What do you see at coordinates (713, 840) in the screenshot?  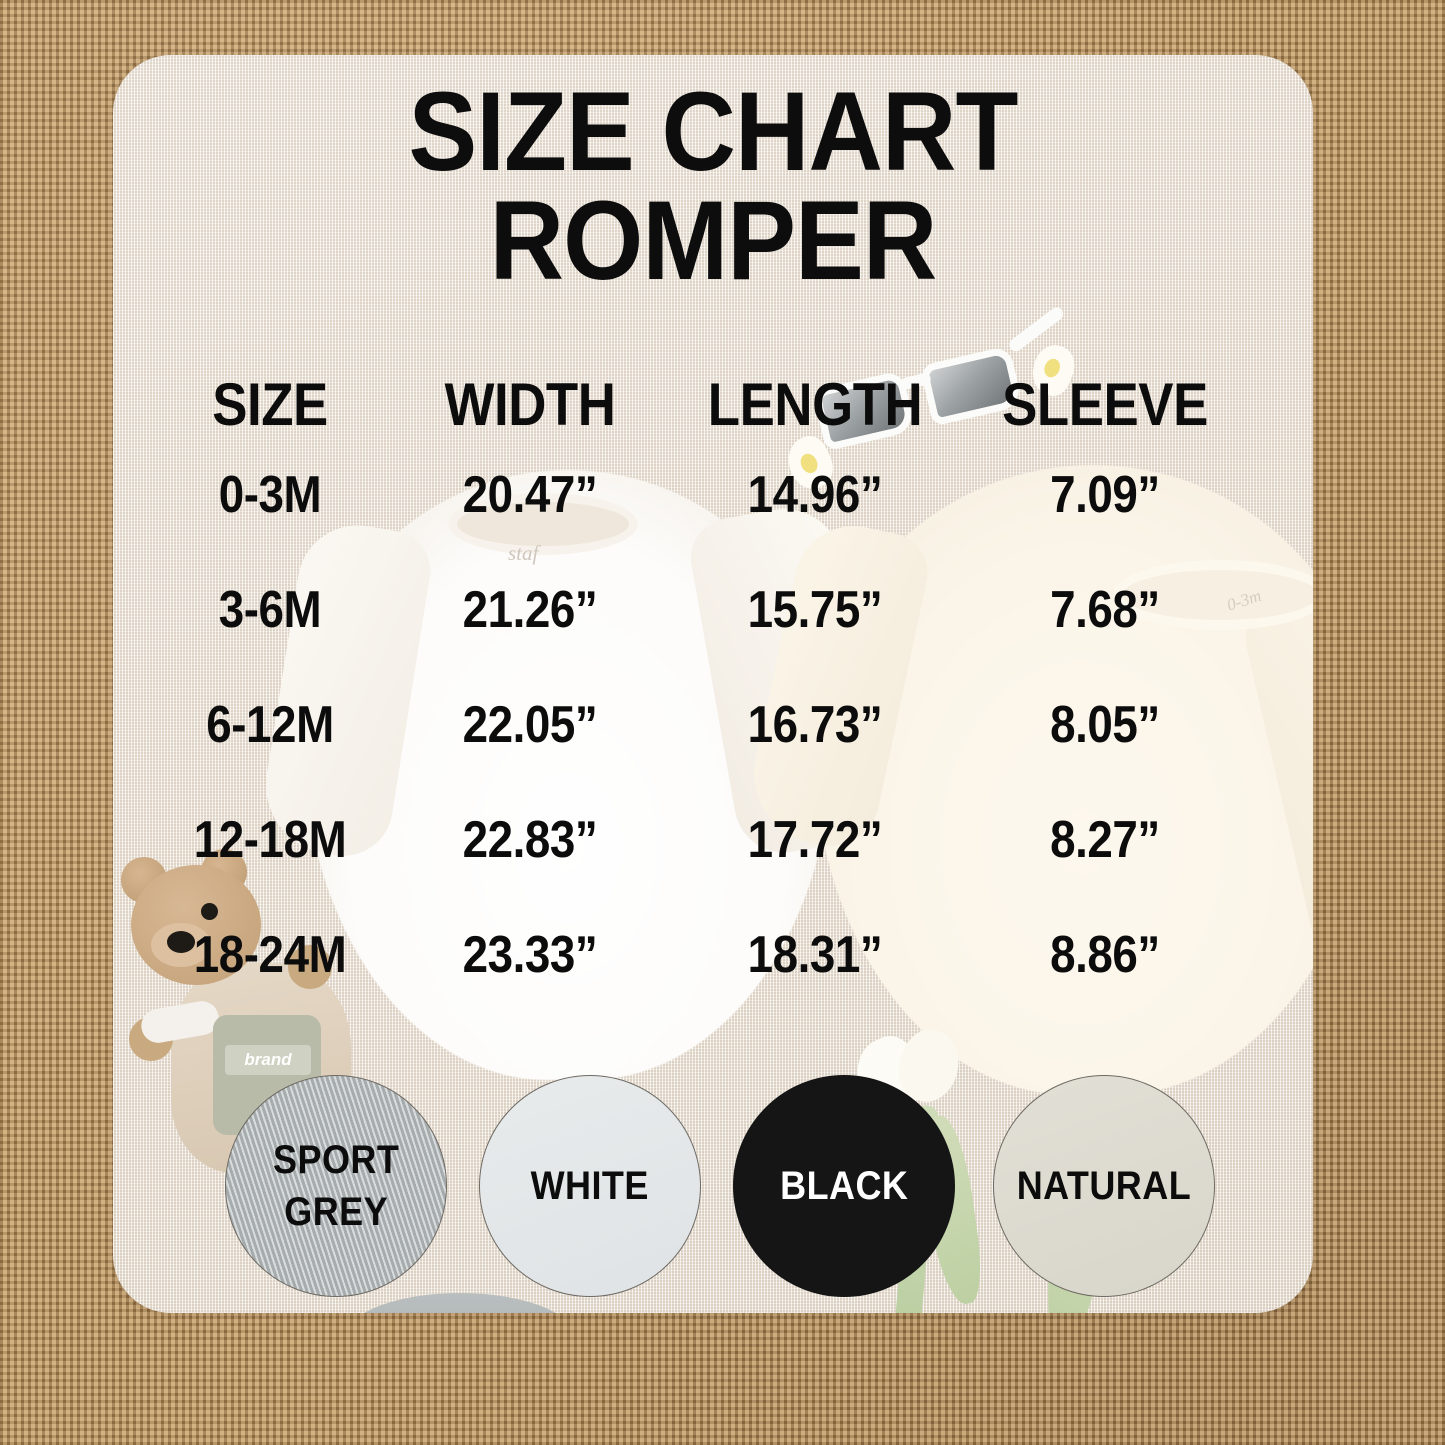 I see `table-row: 12-18M 22.83” 17.72” 8.27”` at bounding box center [713, 840].